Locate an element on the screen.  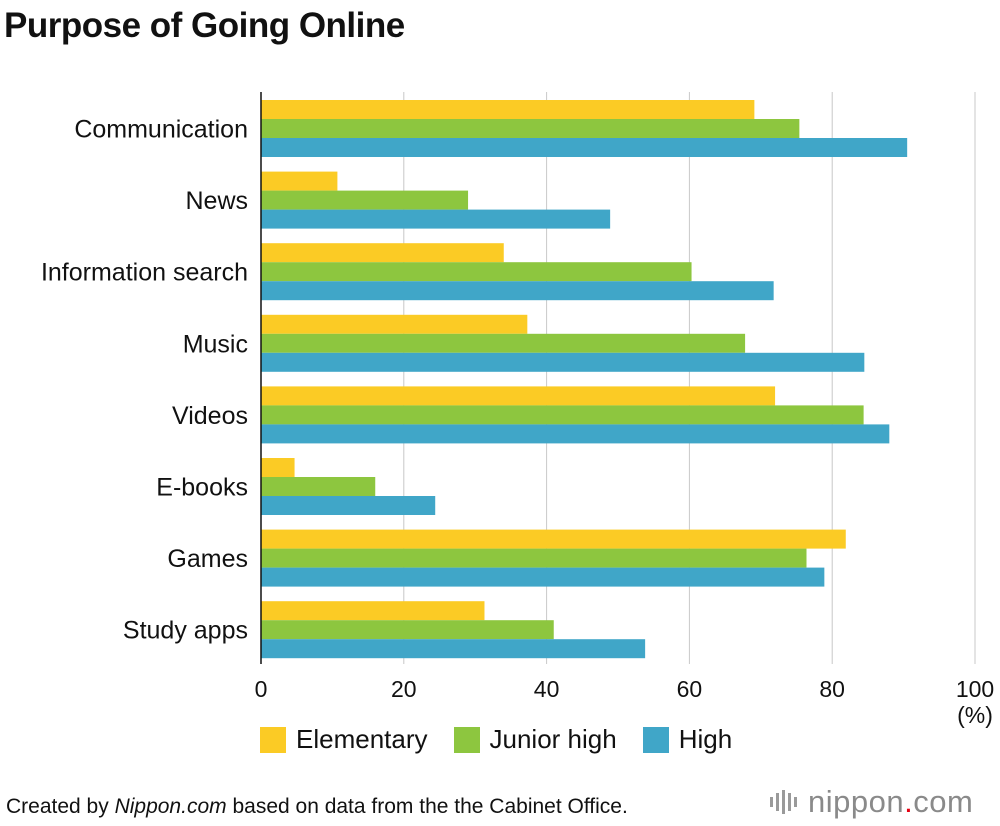
bar-e-books-junior-high is located at coordinates (318, 486).